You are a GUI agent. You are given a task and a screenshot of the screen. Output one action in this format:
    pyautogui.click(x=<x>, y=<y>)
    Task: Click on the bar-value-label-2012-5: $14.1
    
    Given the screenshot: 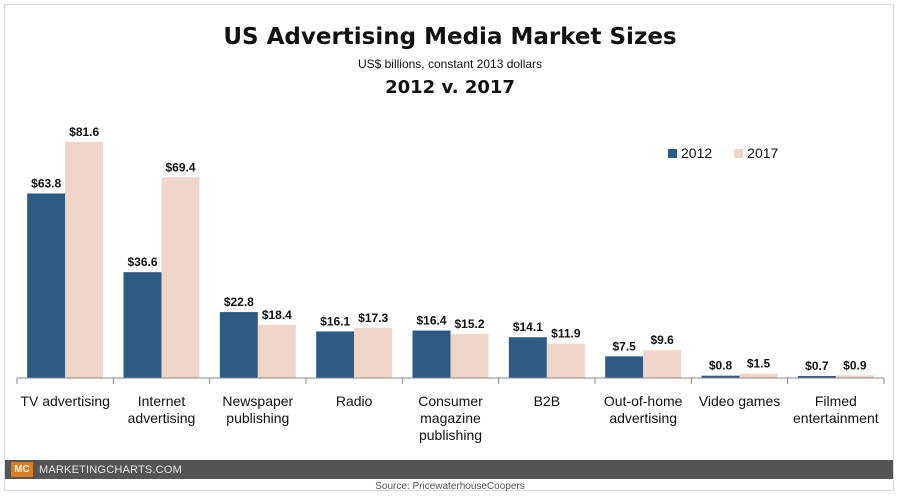 What is the action you would take?
    pyautogui.click(x=528, y=327)
    